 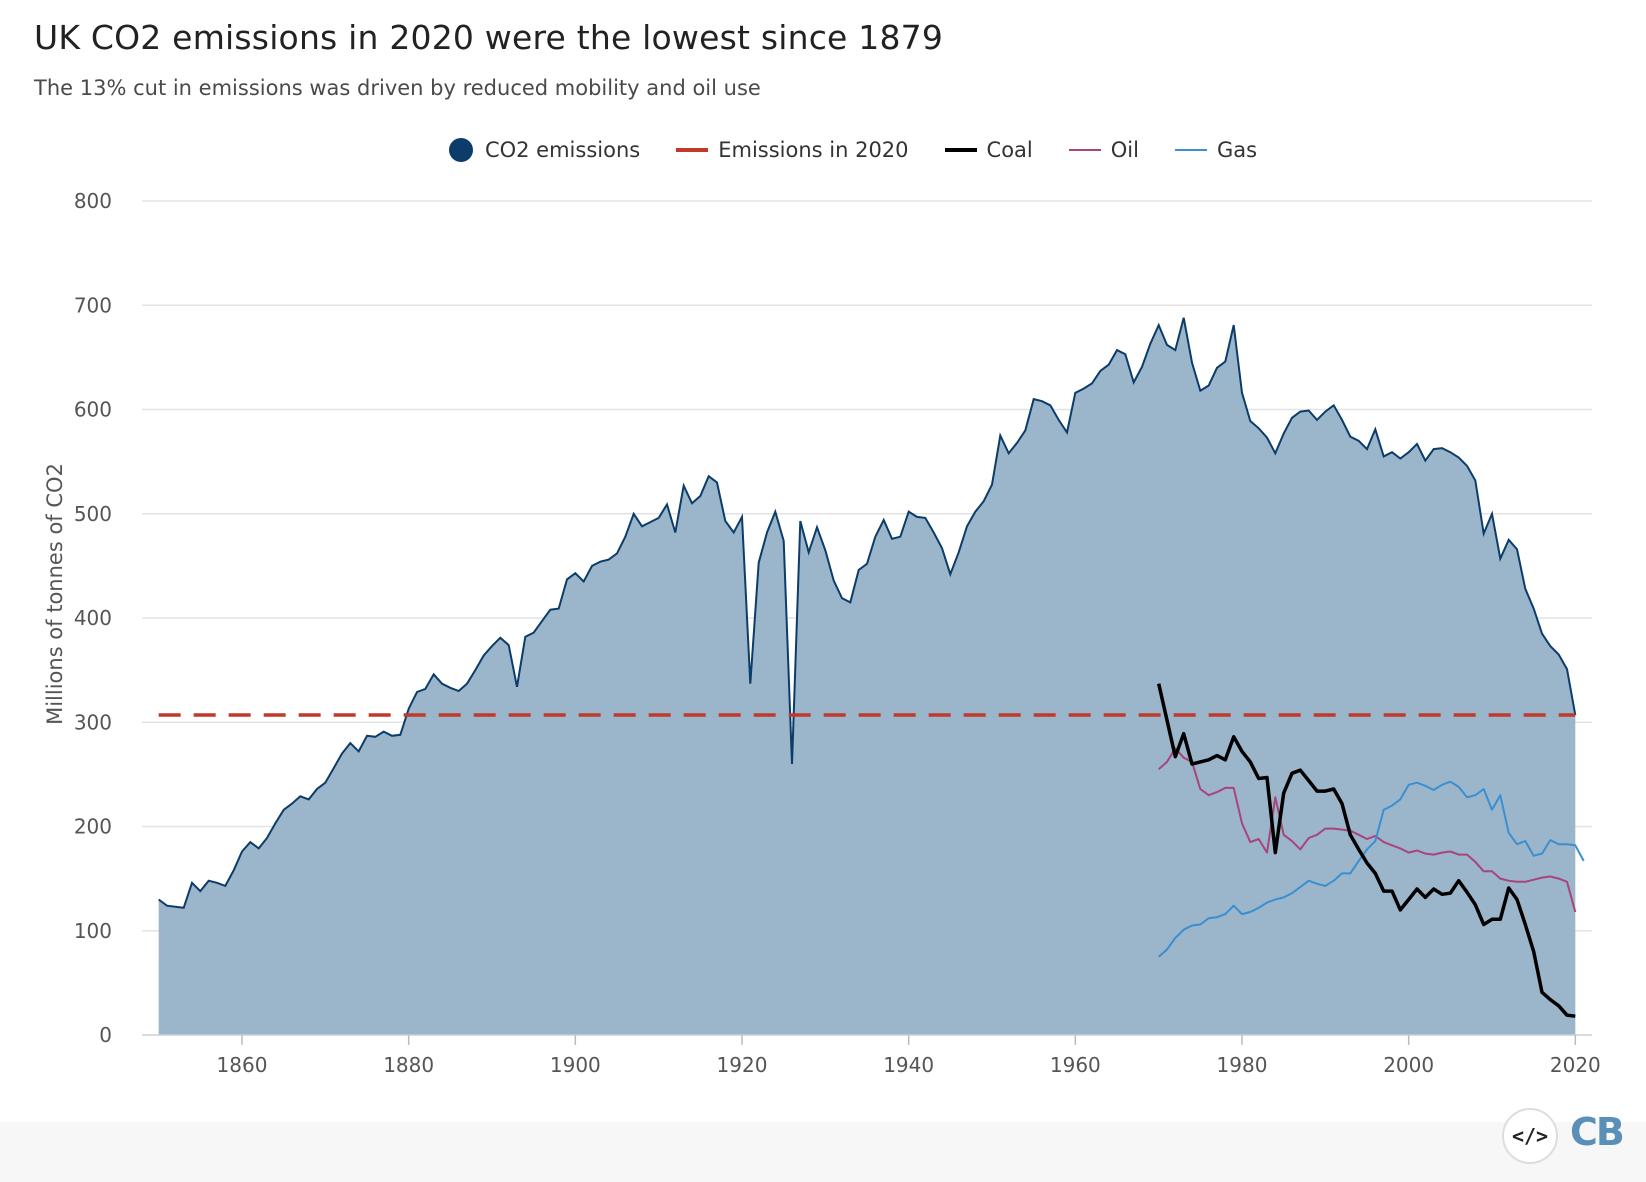 I want to click on x-tick-label: 1960, so click(x=1075, y=1065).